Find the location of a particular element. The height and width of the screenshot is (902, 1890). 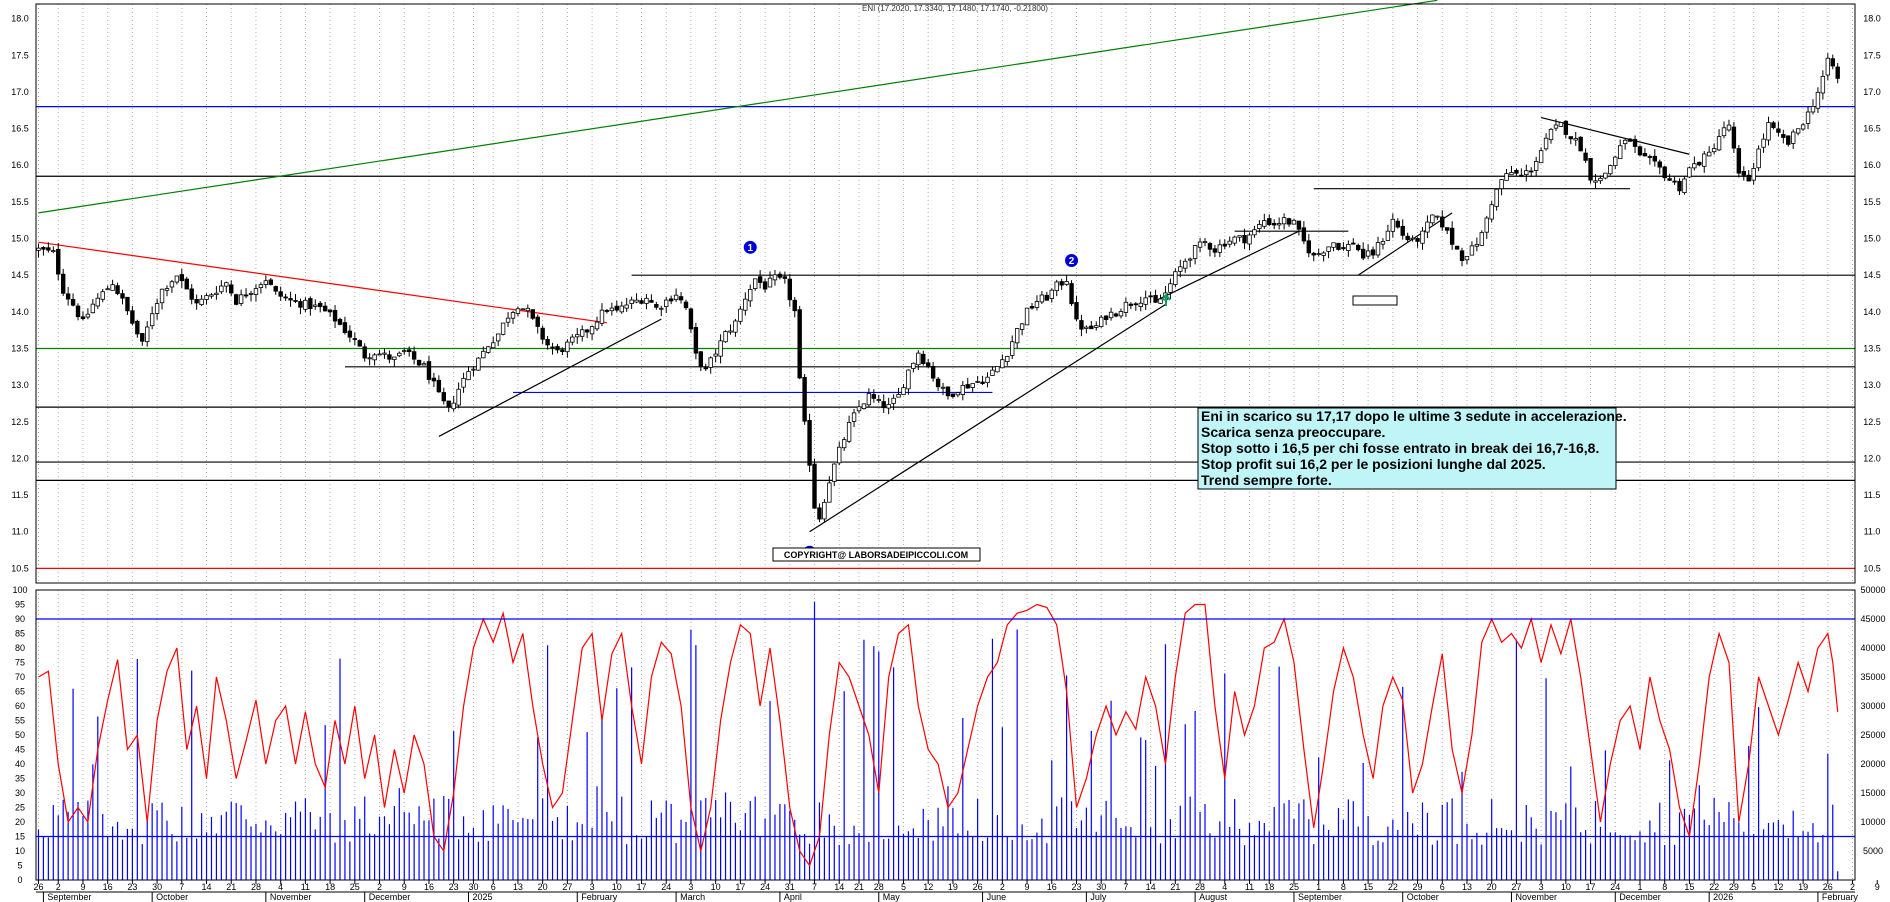

month-tick-label: November is located at coordinates (1536, 897).